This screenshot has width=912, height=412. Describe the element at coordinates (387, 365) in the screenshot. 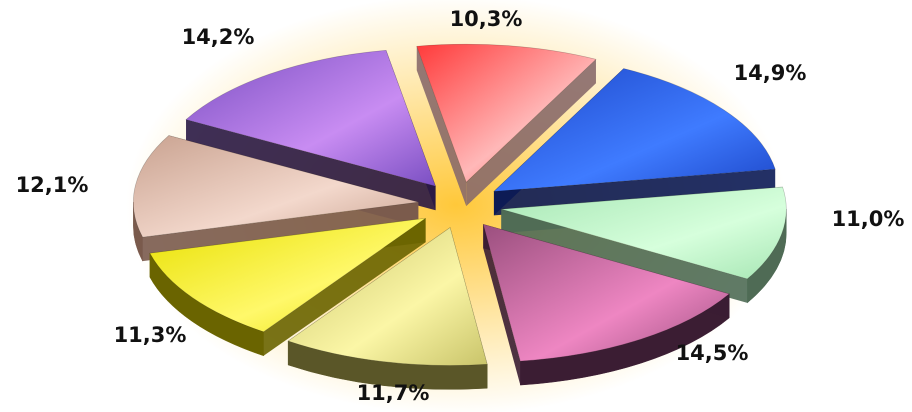

I see `pie-slice-side` at that location.